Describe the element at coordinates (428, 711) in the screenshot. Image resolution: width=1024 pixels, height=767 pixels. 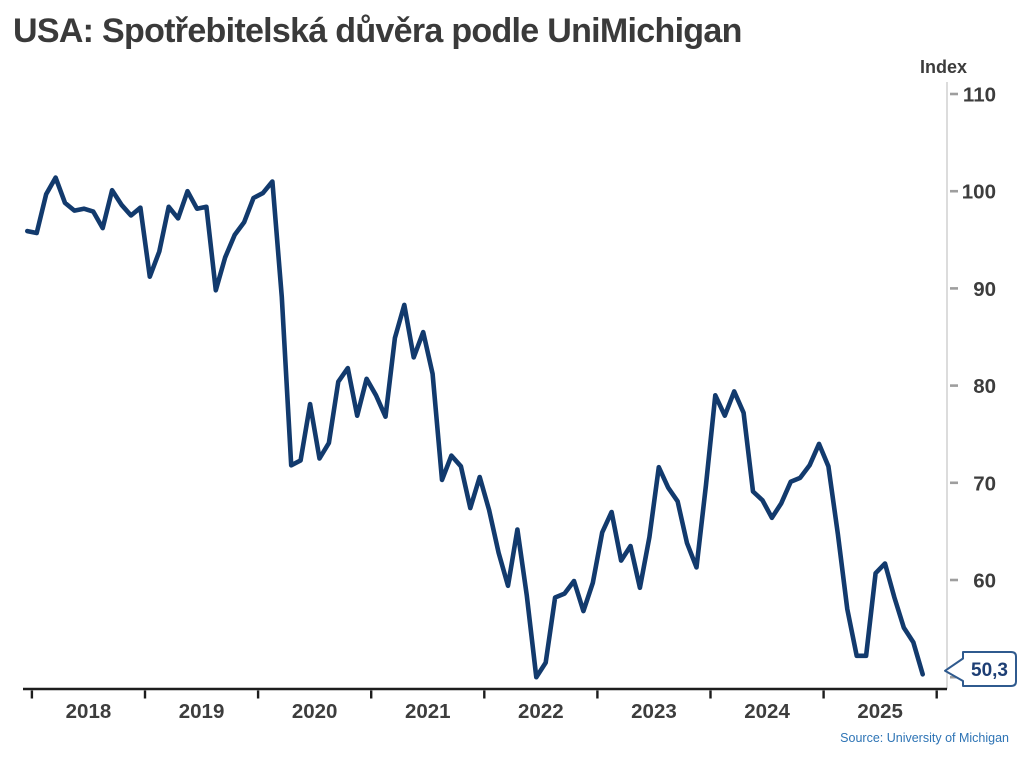
I see `x-year-label: 2021` at that location.